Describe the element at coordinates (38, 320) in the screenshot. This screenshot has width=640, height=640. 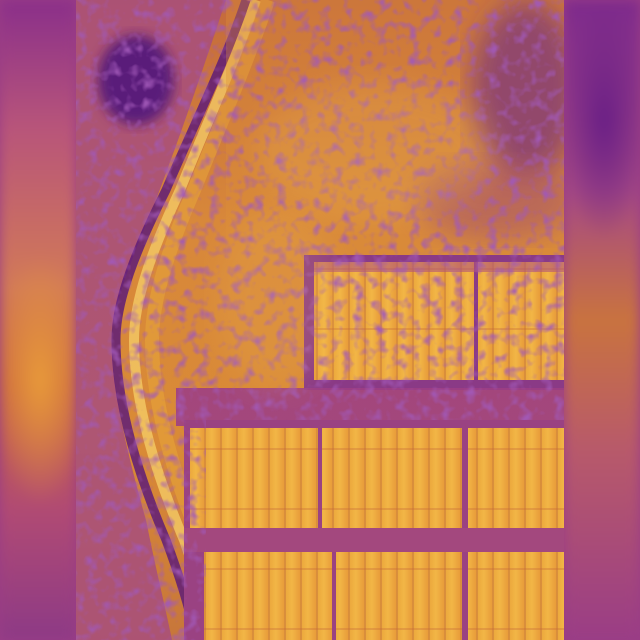
I see `left-blurred-border` at that location.